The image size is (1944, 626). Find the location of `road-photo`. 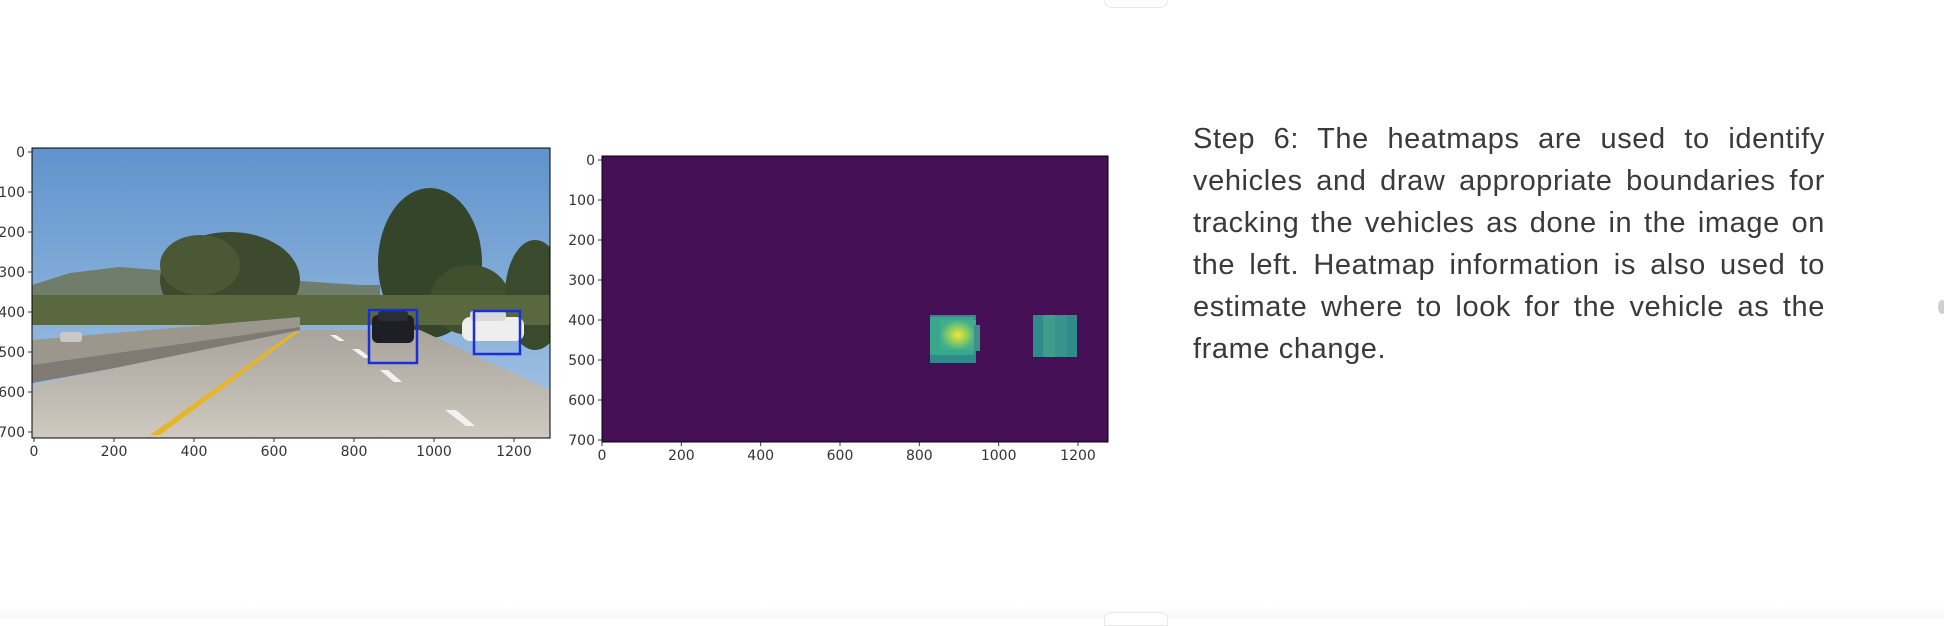

road-photo is located at coordinates (291, 293).